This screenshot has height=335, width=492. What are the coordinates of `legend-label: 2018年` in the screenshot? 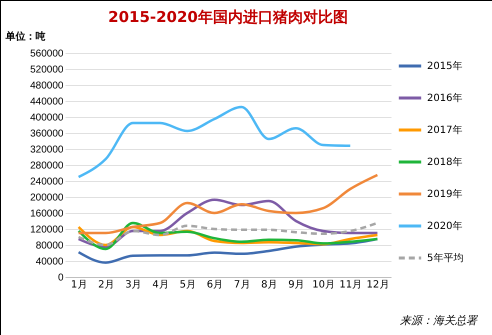 It's located at (444, 162).